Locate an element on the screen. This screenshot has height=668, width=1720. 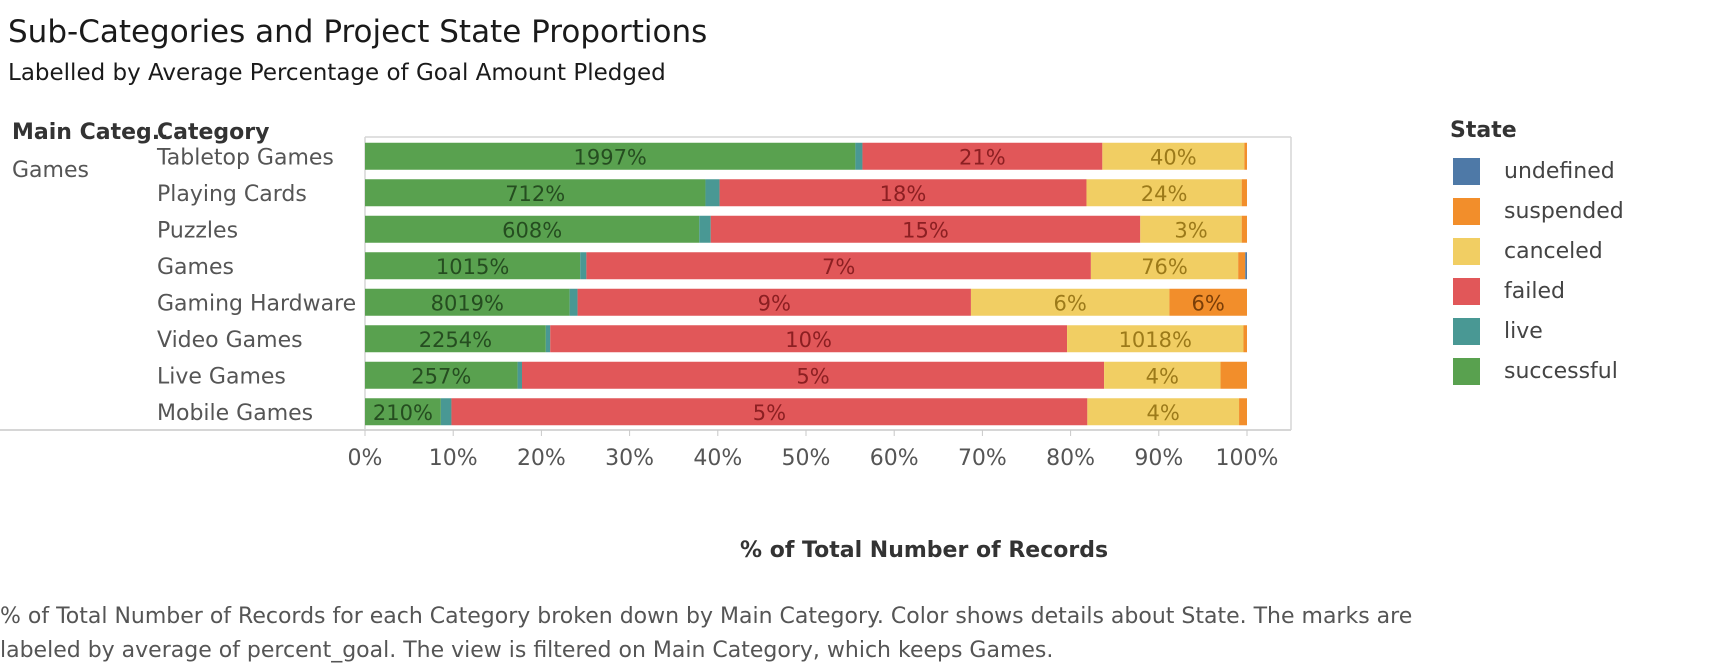
legend-title: State is located at coordinates (1483, 130).